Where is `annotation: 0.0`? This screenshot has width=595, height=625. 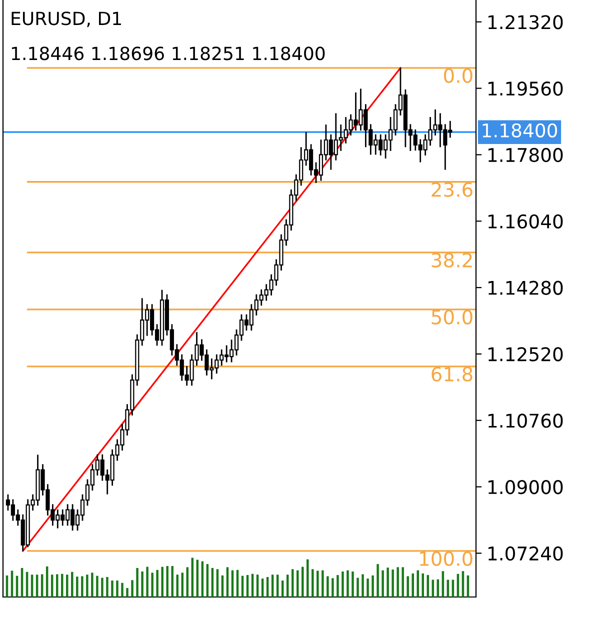
annotation: 0.0 is located at coordinates (458, 75).